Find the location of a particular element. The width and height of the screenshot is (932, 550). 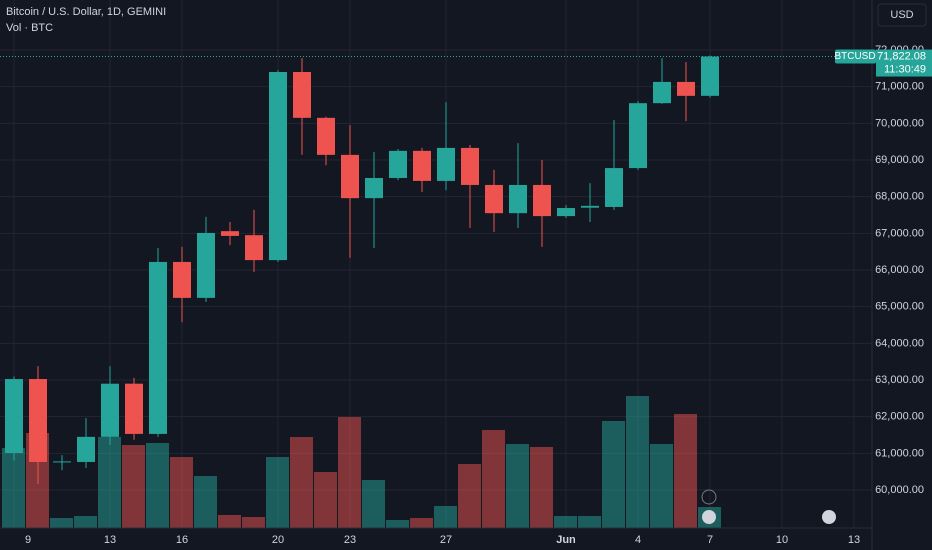

y-tick-label: 71,000.00 is located at coordinates (899, 87).